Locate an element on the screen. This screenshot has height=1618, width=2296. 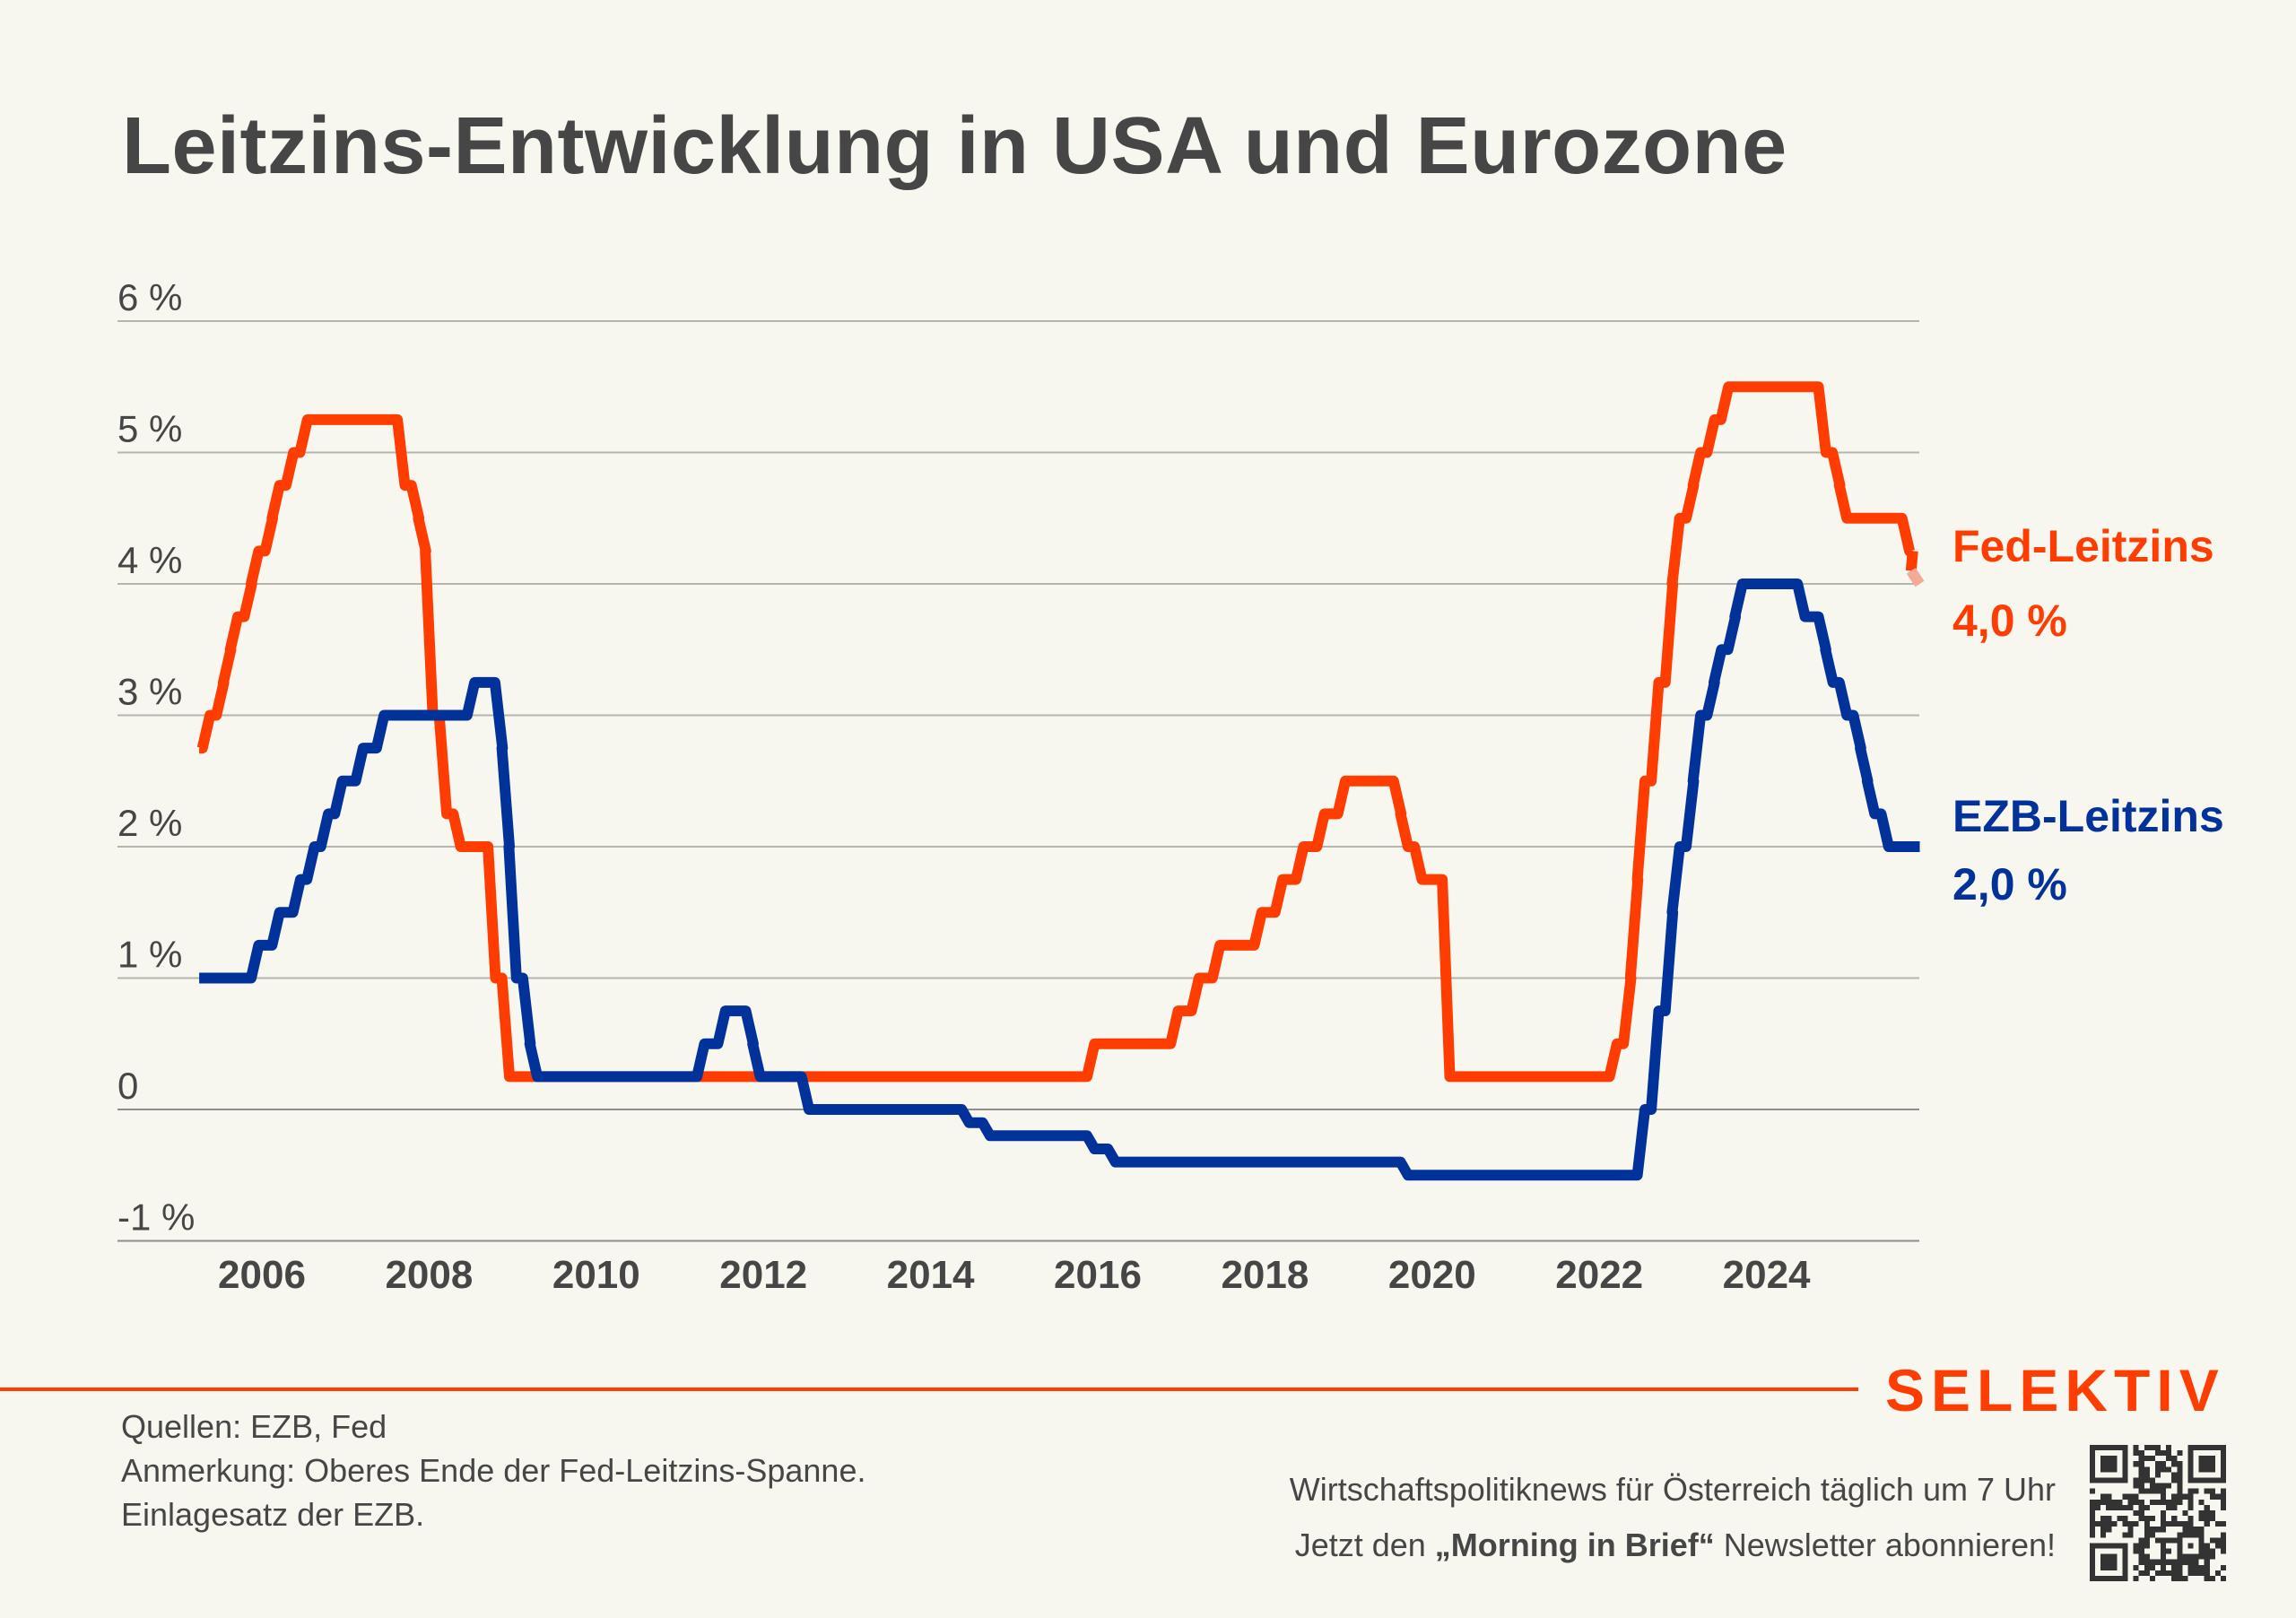
fed-end-value: 4,0 % is located at coordinates (2009, 621).